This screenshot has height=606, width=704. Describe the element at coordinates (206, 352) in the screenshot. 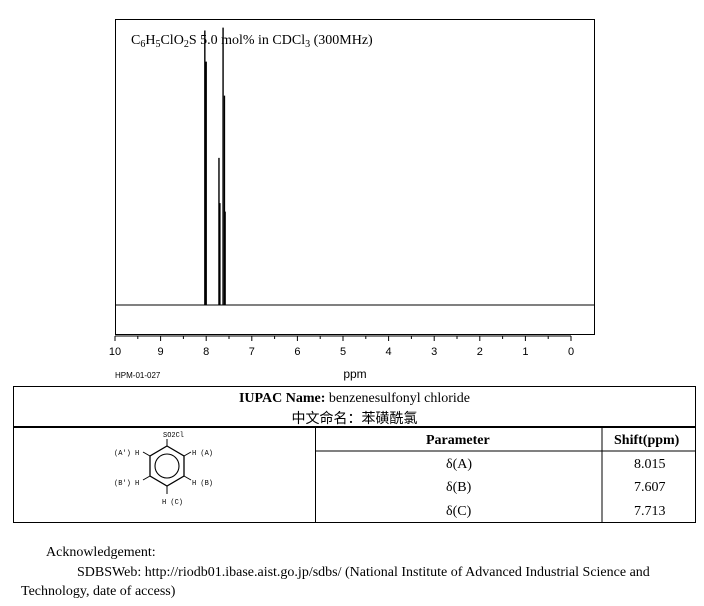

I see `x-tick-label: 8` at that location.